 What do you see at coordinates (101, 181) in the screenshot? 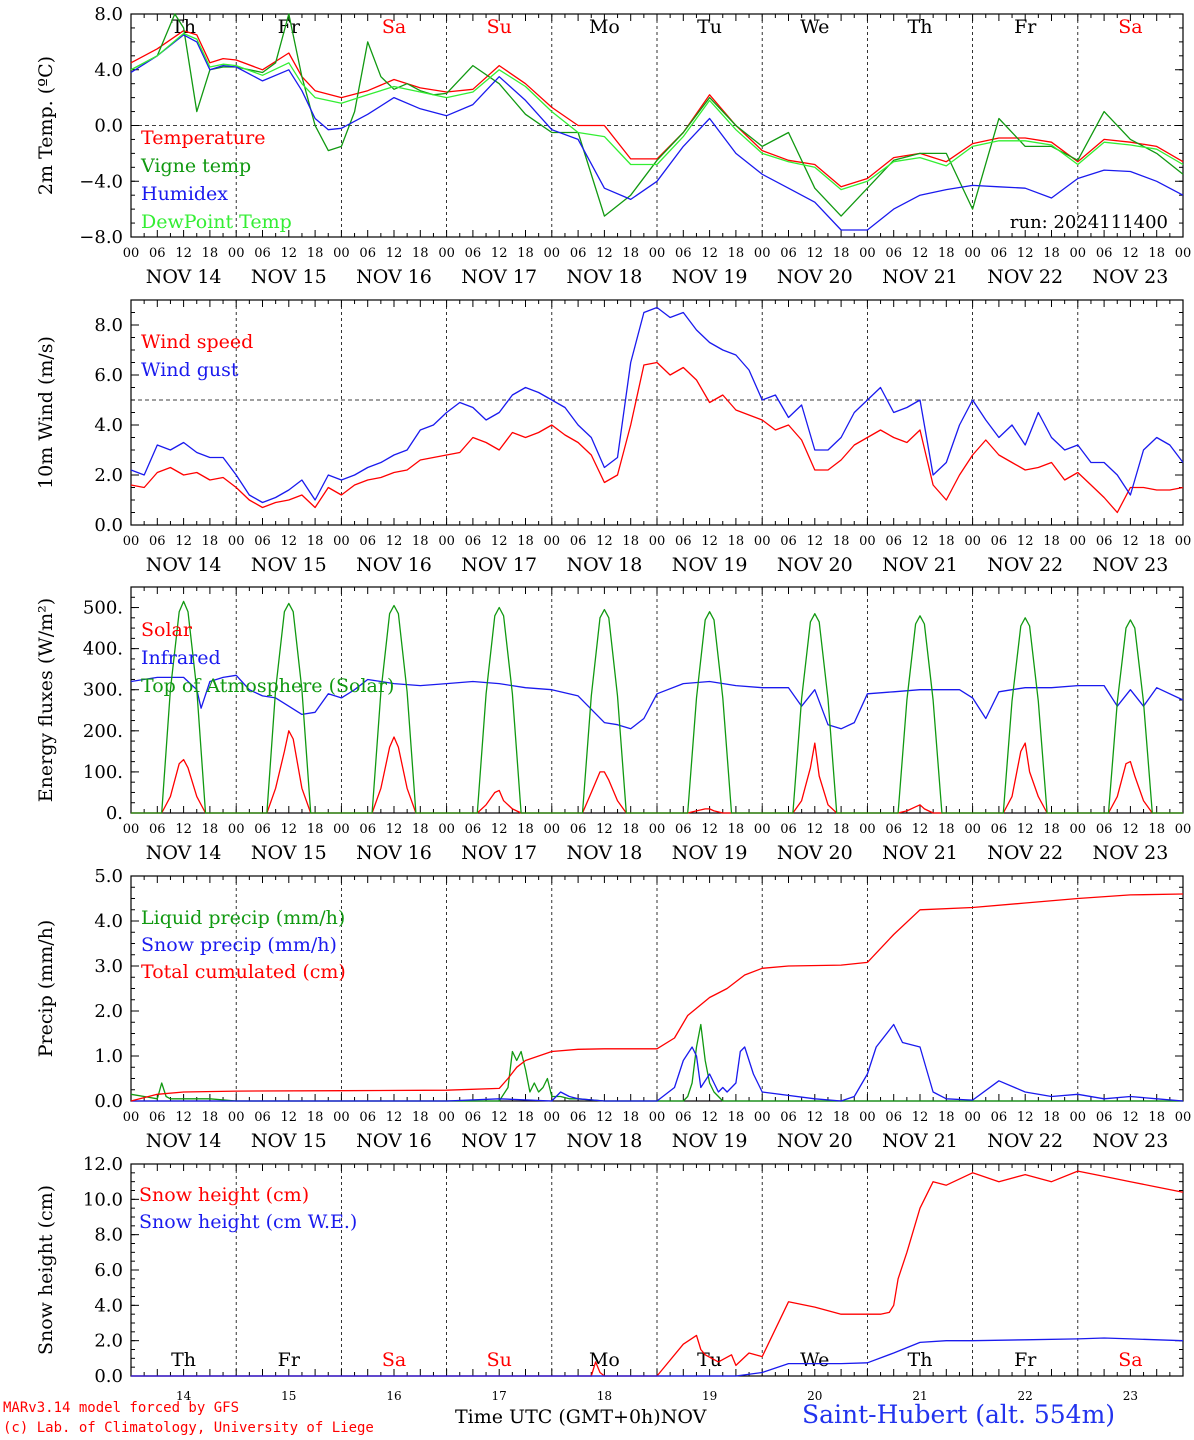
I see `y-tick-label: −4.0` at bounding box center [101, 181].